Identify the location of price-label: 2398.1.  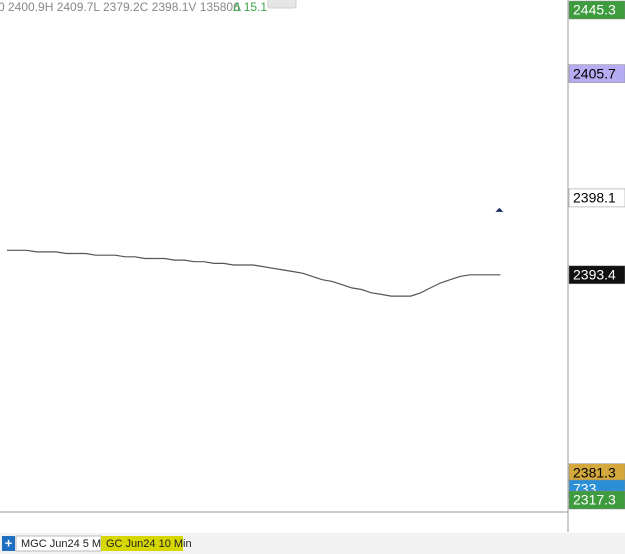
(594, 198).